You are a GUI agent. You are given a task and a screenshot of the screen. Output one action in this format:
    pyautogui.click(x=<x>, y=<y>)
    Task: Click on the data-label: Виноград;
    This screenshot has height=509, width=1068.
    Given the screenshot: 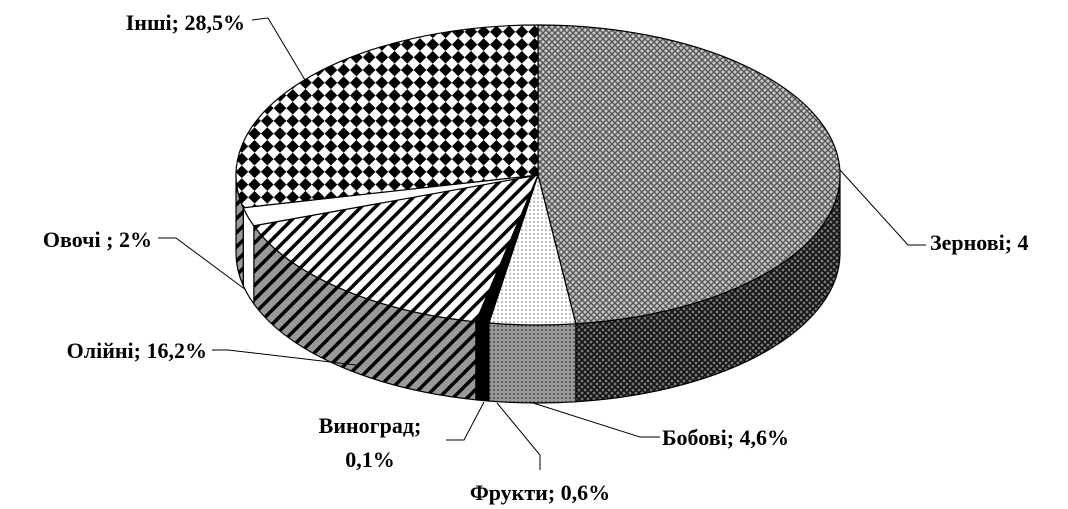 What is the action you would take?
    pyautogui.click(x=370, y=425)
    